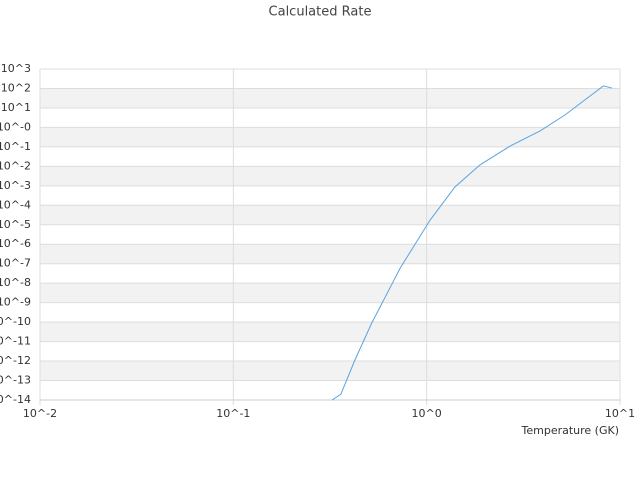 The width and height of the screenshot is (640, 480). Describe the element at coordinates (15, 302) in the screenshot. I see `y-tick-label: 10^-9` at that location.